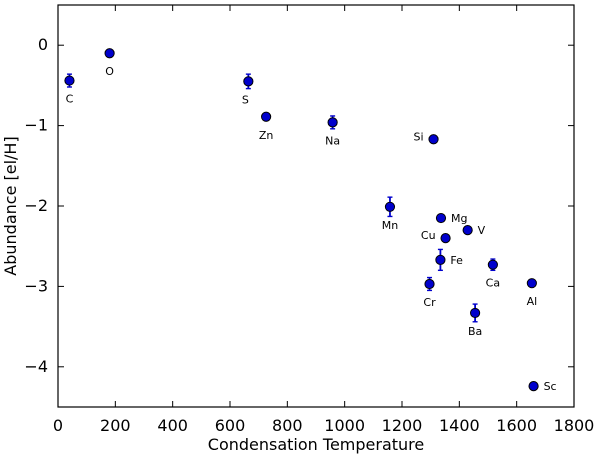  What do you see at coordinates (418, 136) in the screenshot?
I see `point-label: Si` at bounding box center [418, 136].